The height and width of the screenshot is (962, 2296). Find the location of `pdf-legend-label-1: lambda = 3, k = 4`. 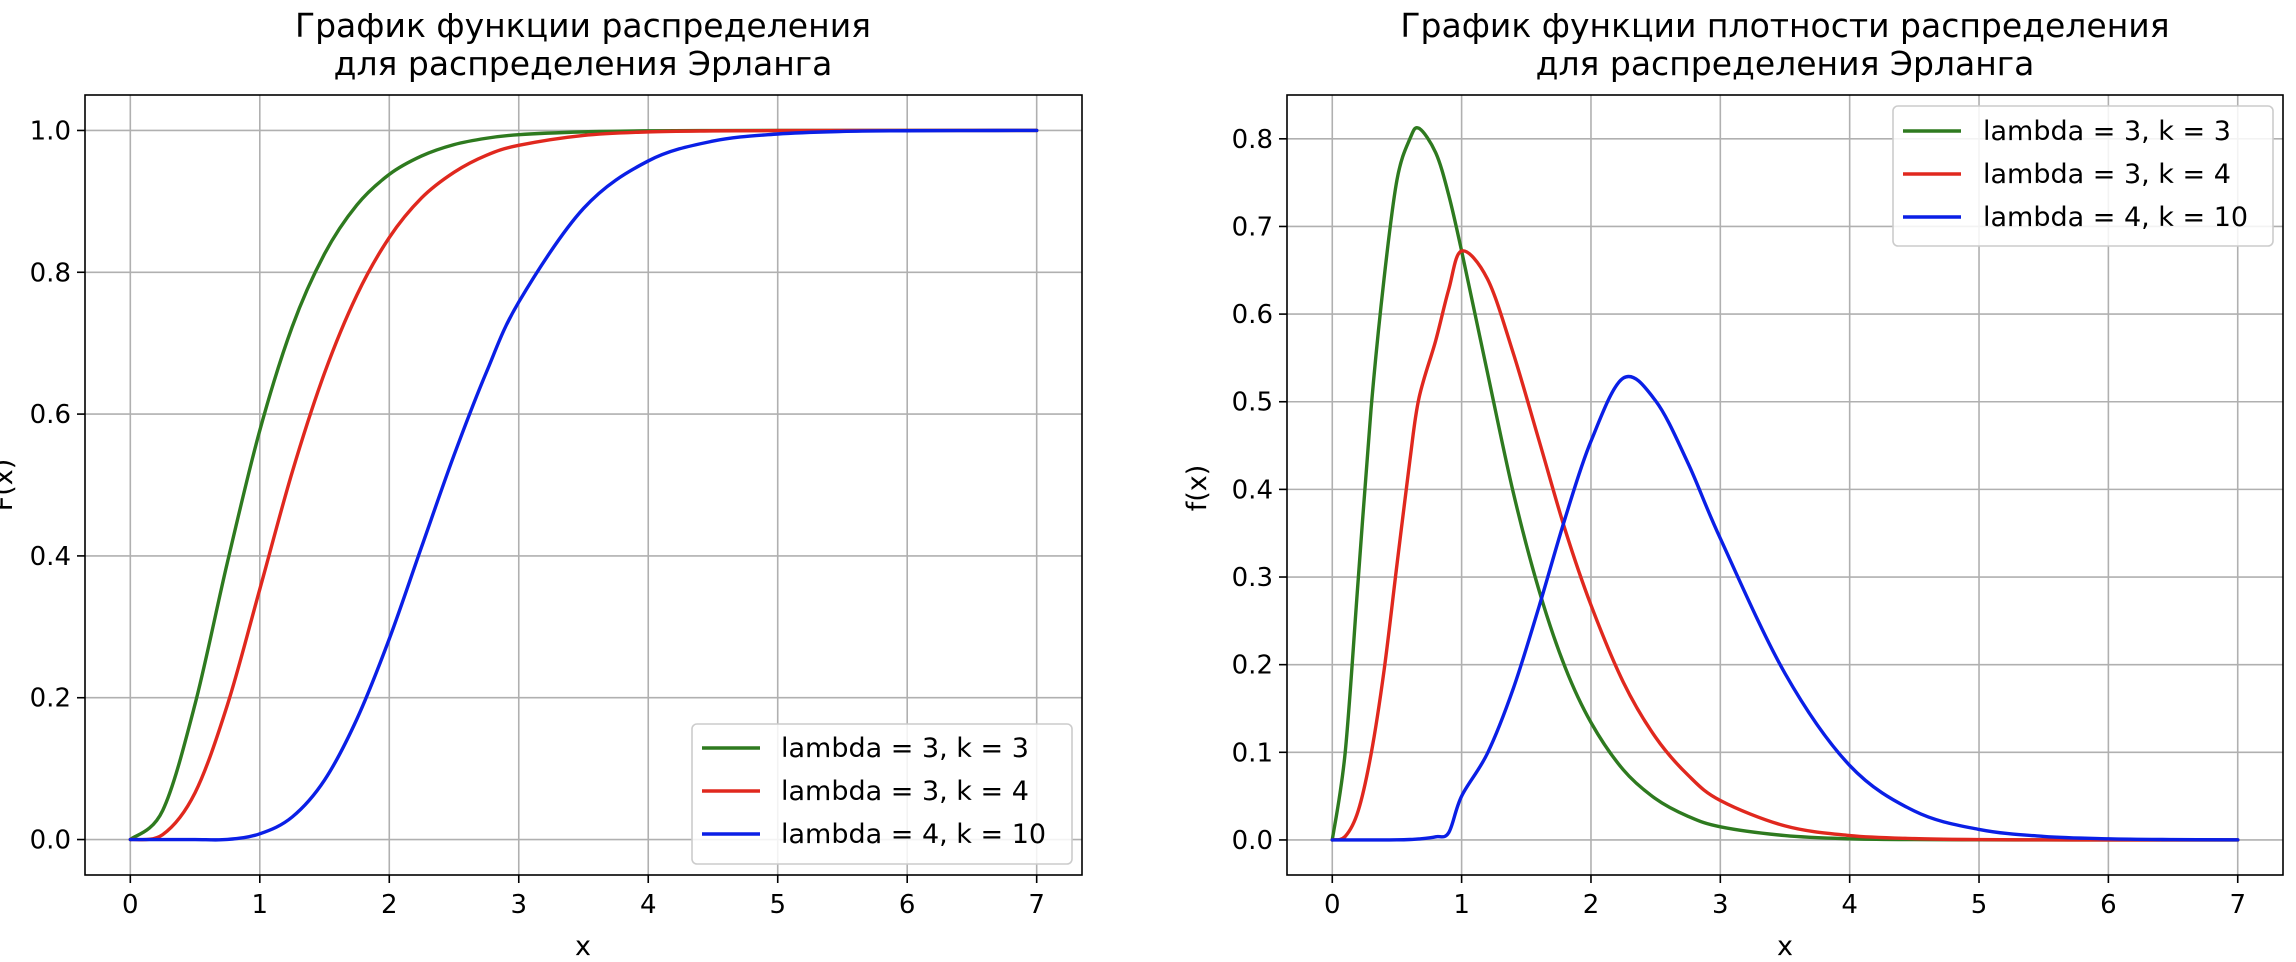

pdf-legend-label-1: lambda = 3, k = 4 is located at coordinates (2107, 174).